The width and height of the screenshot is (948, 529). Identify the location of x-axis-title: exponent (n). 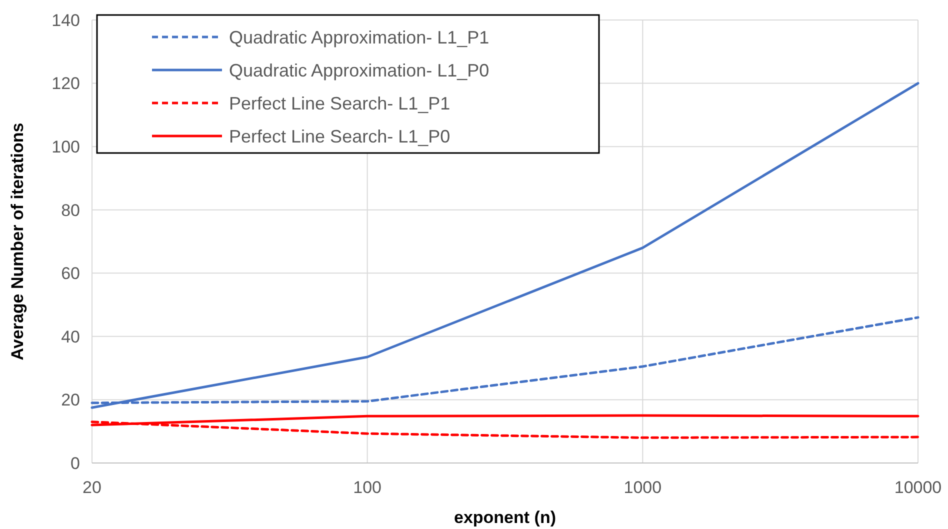
(505, 517).